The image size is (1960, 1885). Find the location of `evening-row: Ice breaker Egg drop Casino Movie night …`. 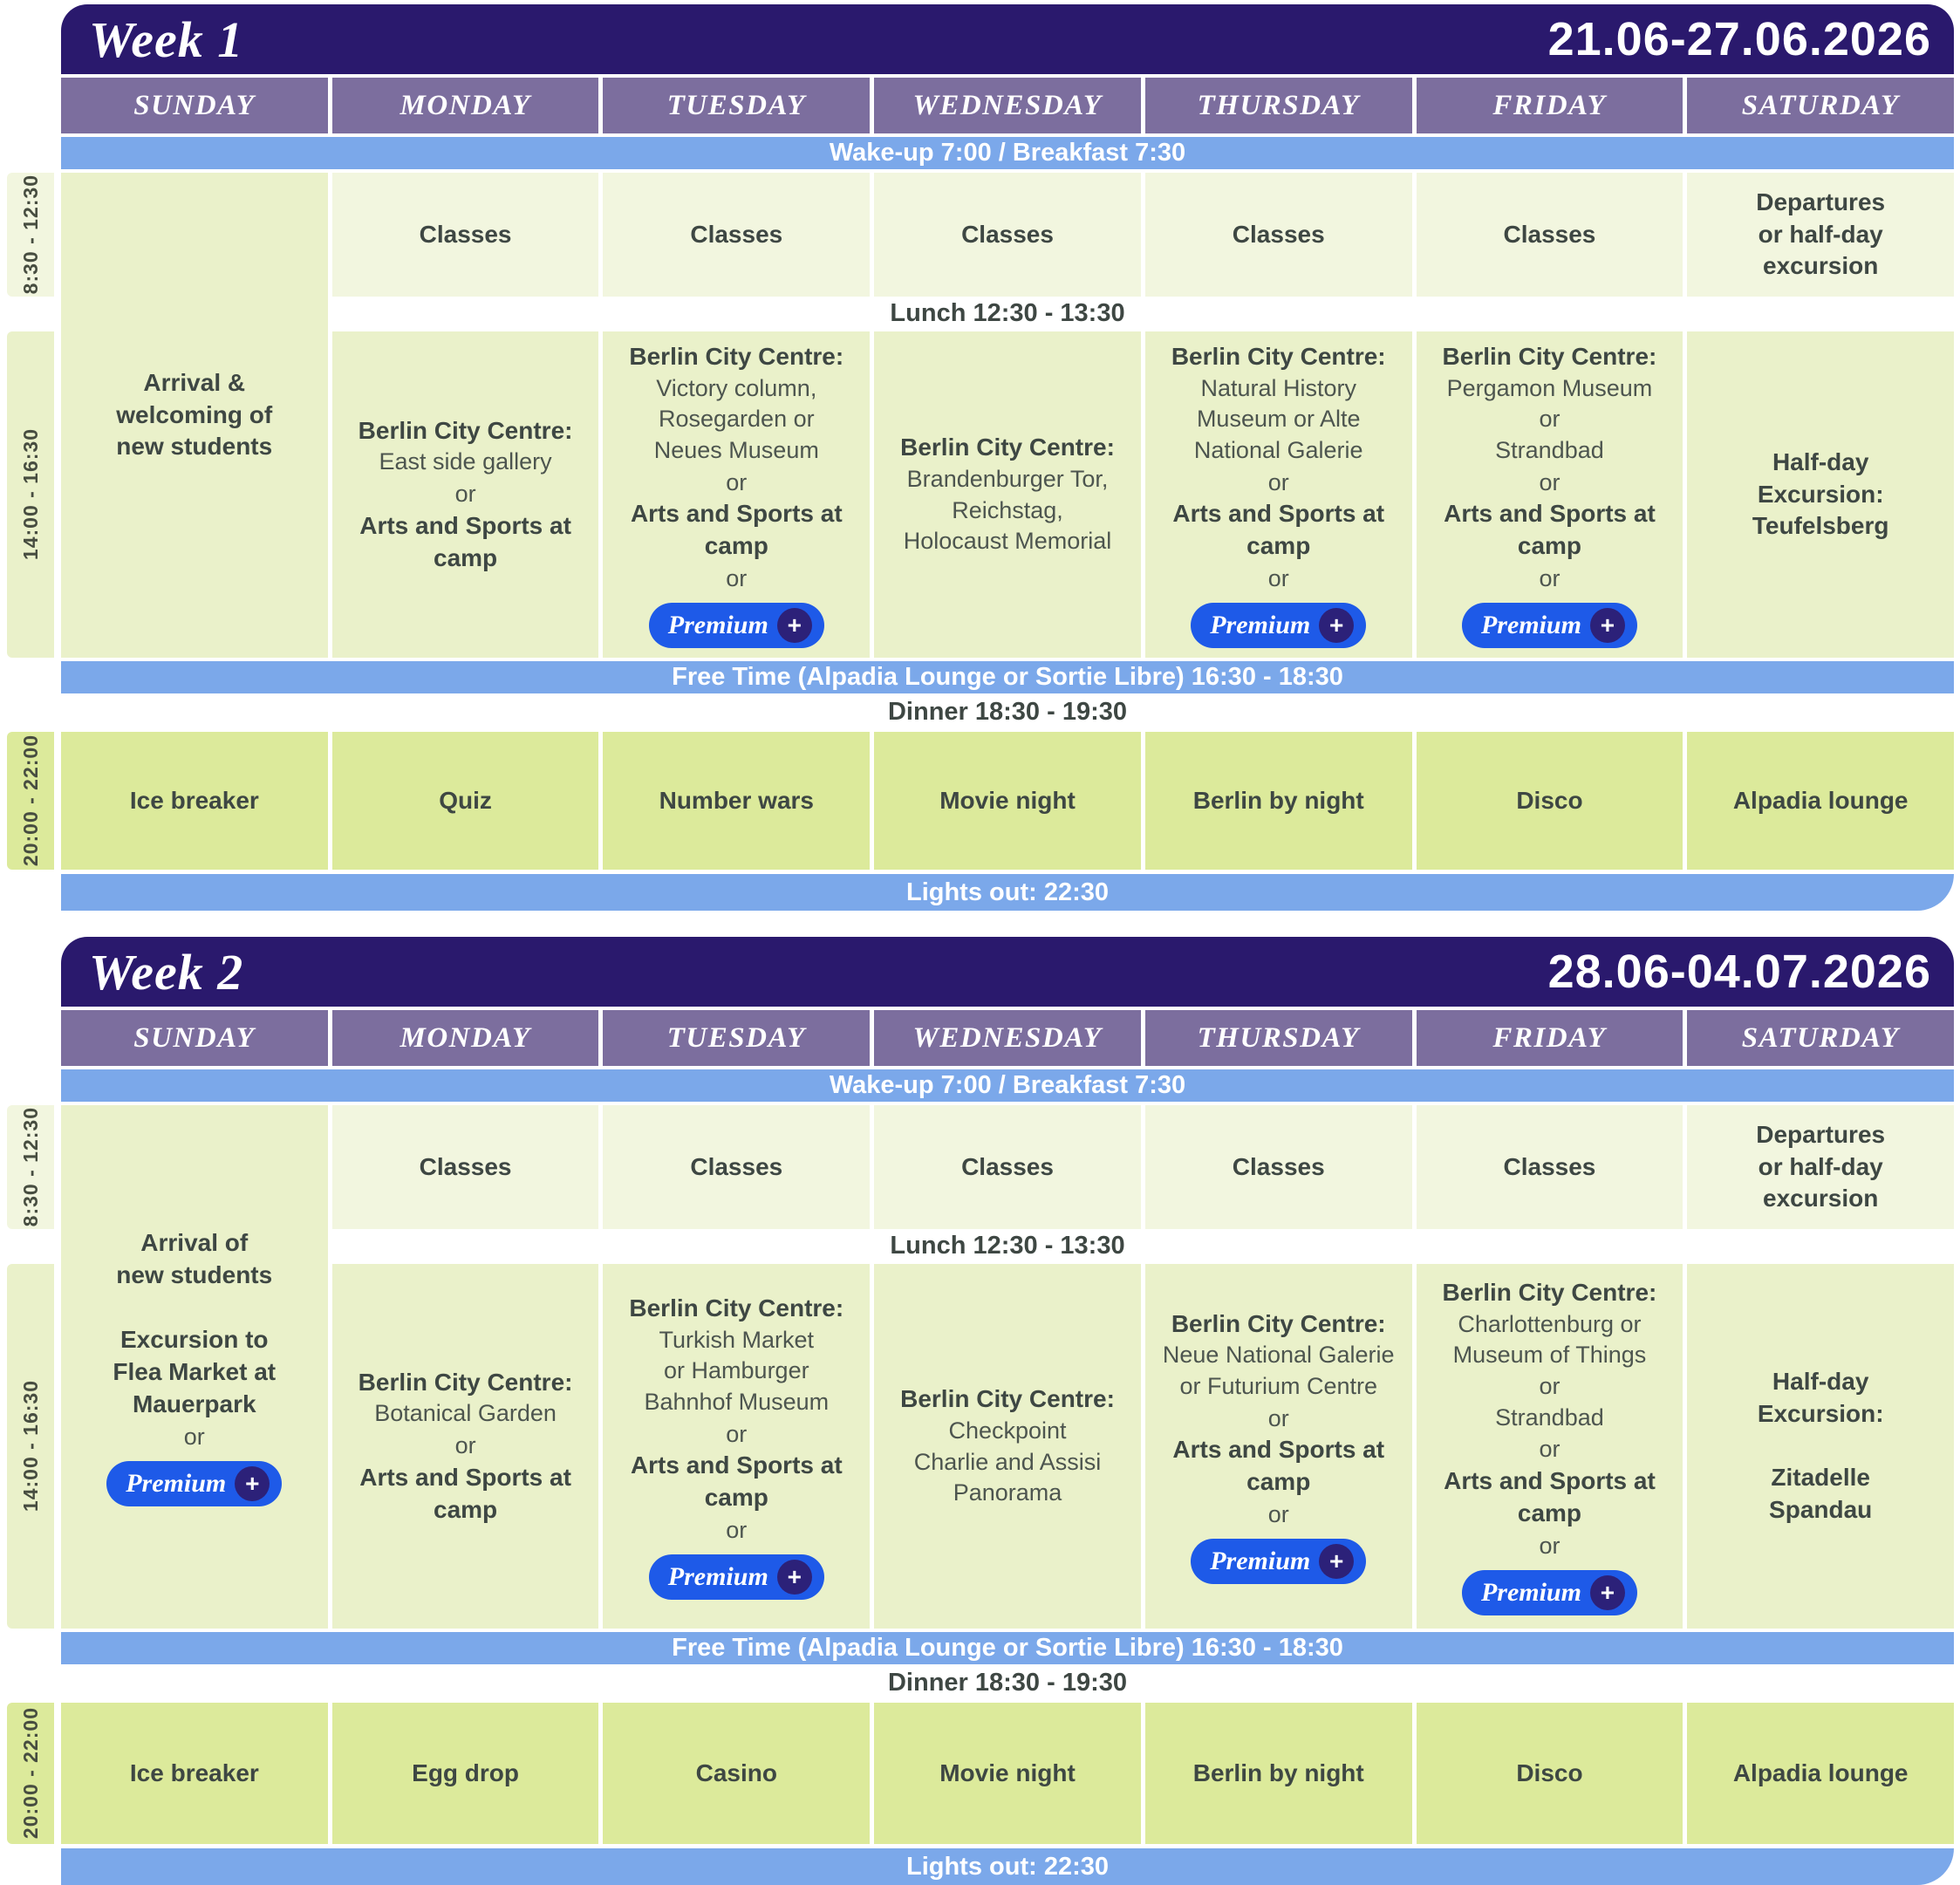

evening-row: Ice breaker Egg drop Casino Movie night … is located at coordinates (1008, 1773).